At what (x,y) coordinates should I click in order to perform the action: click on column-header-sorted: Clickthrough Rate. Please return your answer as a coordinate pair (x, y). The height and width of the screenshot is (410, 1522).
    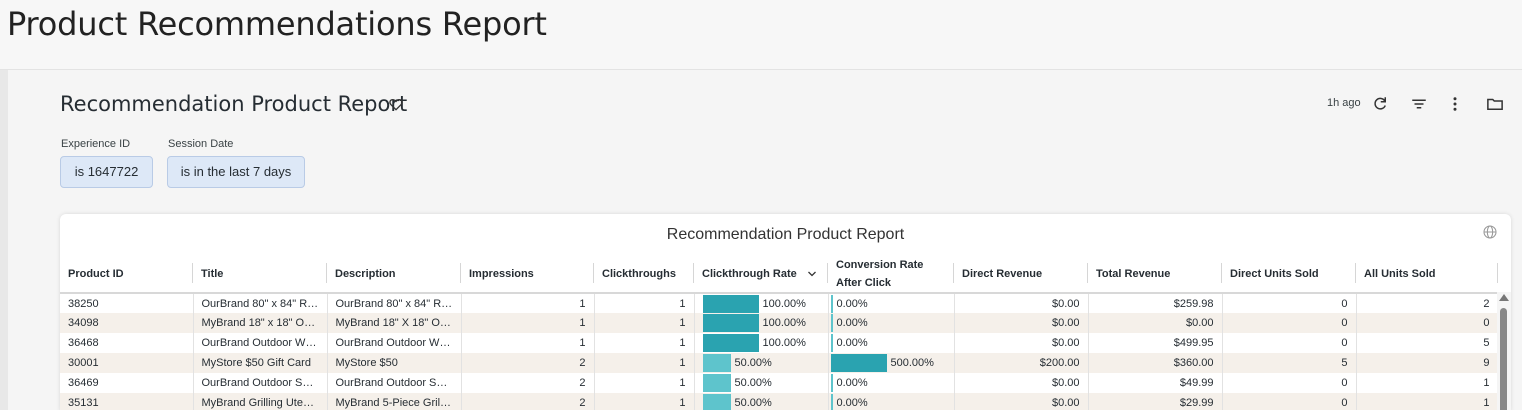
    Looking at the image, I should click on (761, 275).